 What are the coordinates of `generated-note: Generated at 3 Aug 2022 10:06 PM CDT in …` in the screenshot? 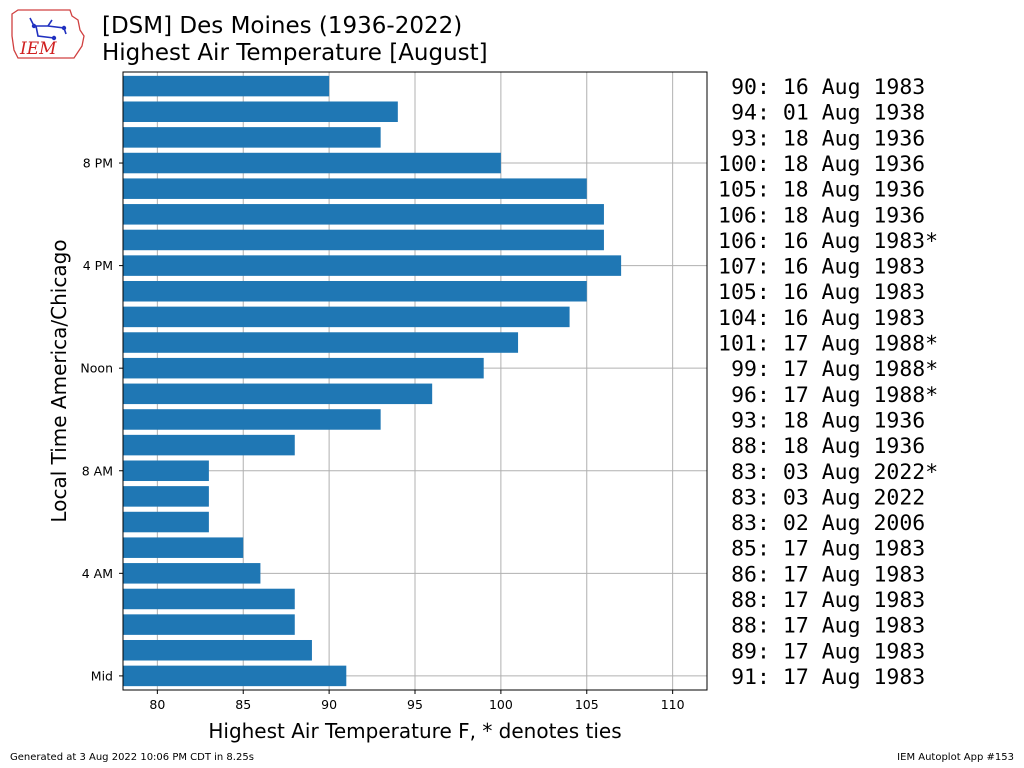 It's located at (132, 757).